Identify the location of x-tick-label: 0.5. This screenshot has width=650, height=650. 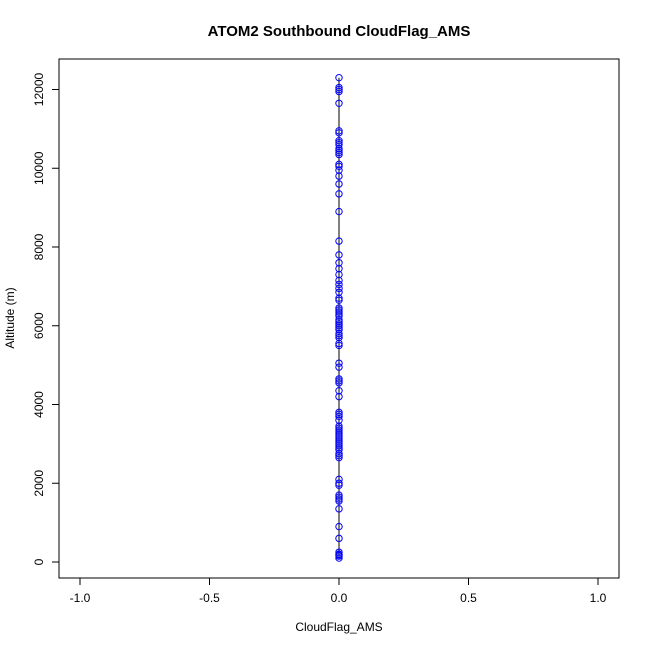
(468, 598).